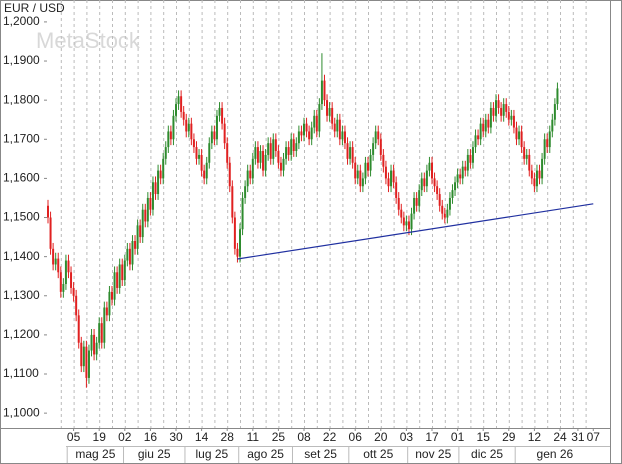 Image resolution: width=622 pixels, height=464 pixels. What do you see at coordinates (34, 8) in the screenshot?
I see `chart-title: EUR / USD` at bounding box center [34, 8].